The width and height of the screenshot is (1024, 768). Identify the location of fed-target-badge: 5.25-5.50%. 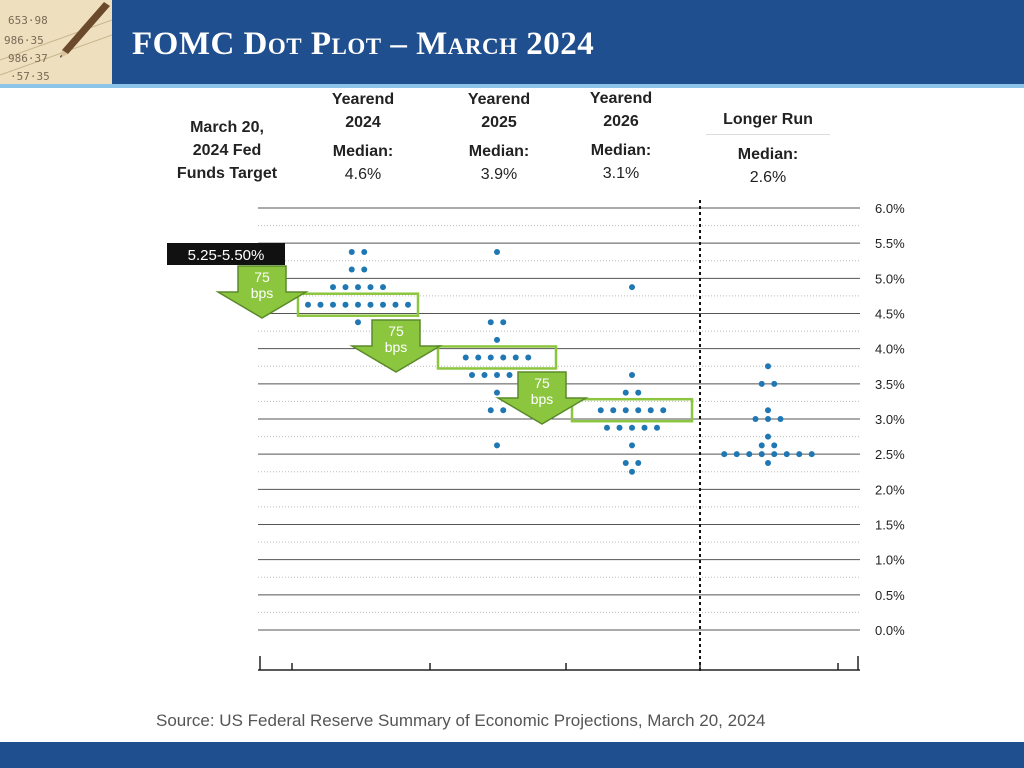
(226, 254).